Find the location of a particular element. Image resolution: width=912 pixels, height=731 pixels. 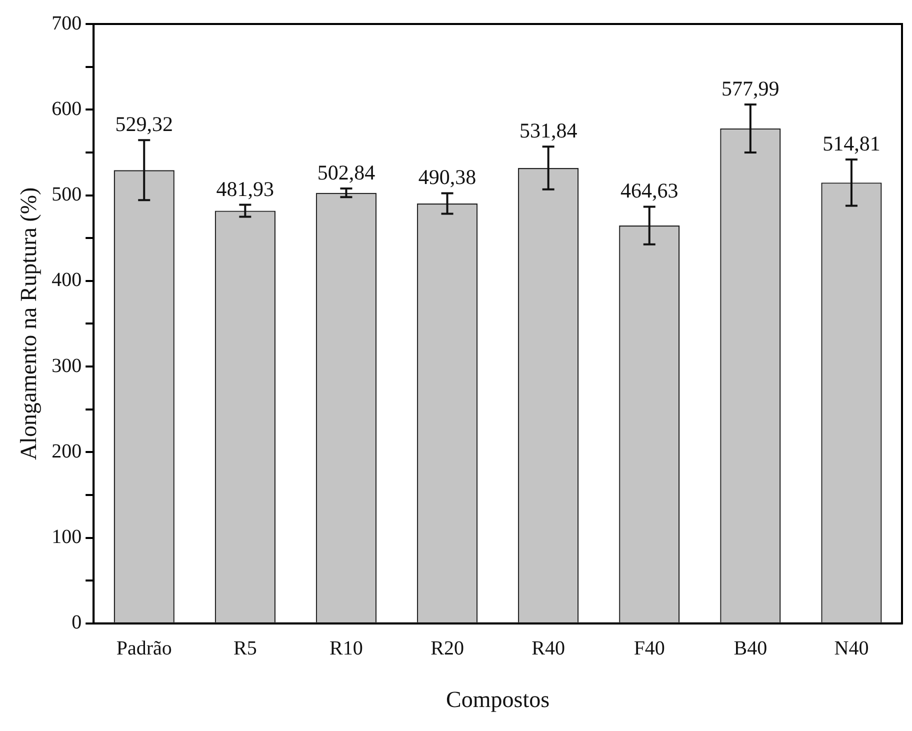

x-tick-label: N40 is located at coordinates (851, 649).